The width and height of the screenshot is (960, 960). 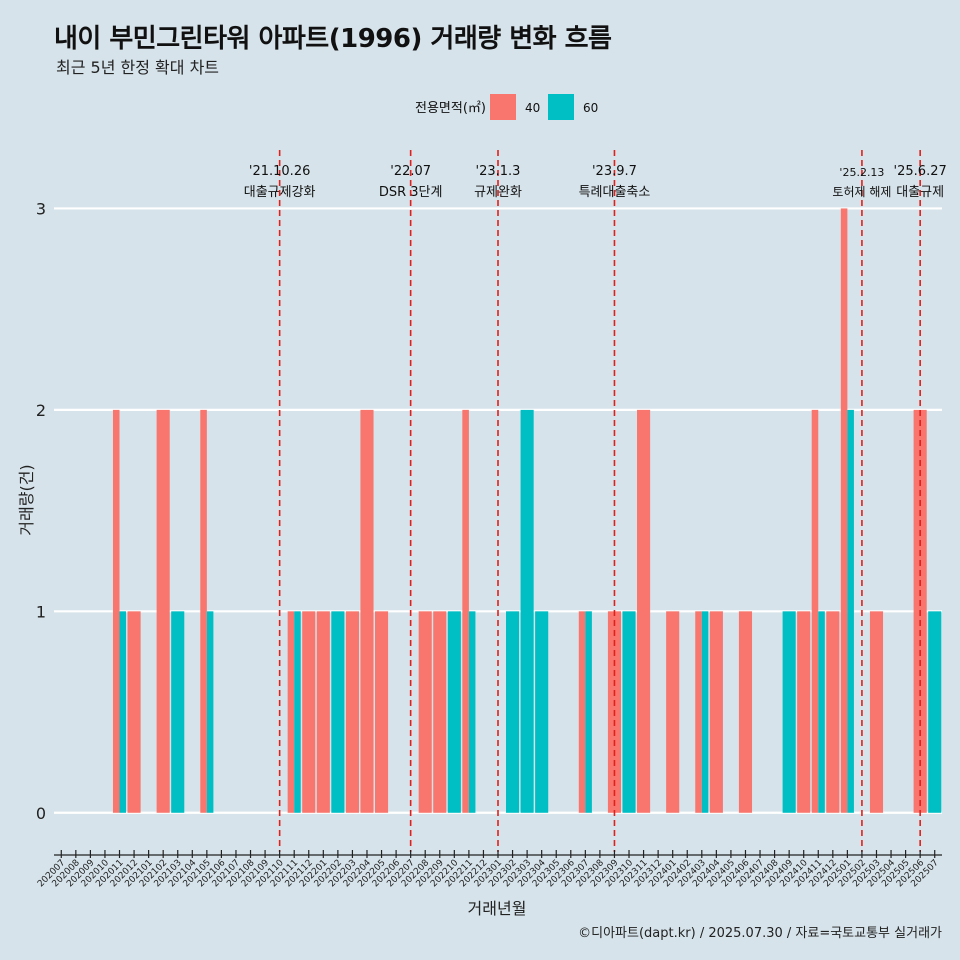 What do you see at coordinates (410, 171) in the screenshot?
I see `event-date: '22.07` at bounding box center [410, 171].